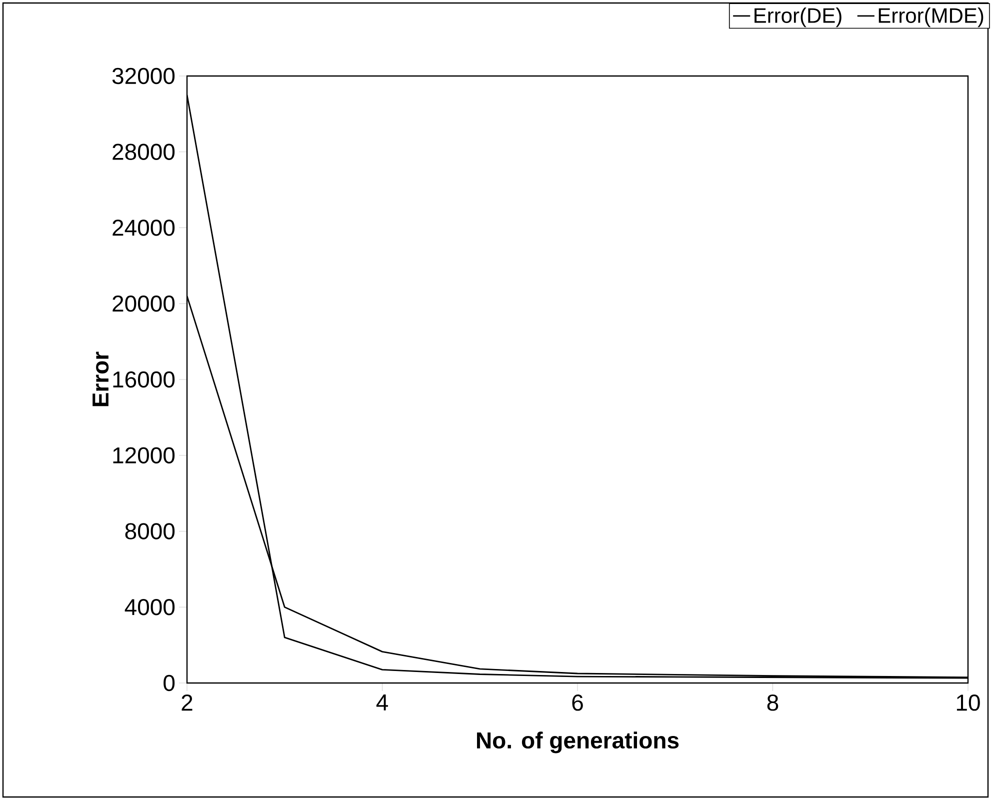 The height and width of the screenshot is (800, 991). I want to click on y-tick-label: 20000, so click(143, 303).